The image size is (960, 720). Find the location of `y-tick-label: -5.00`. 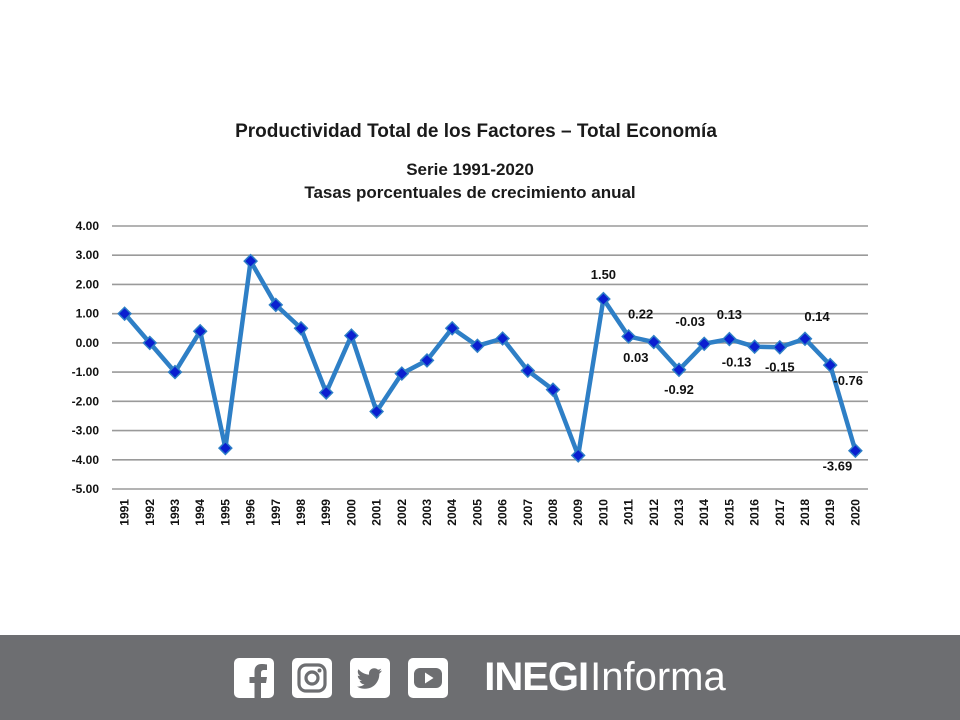

y-tick-label: -5.00 is located at coordinates (86, 489).